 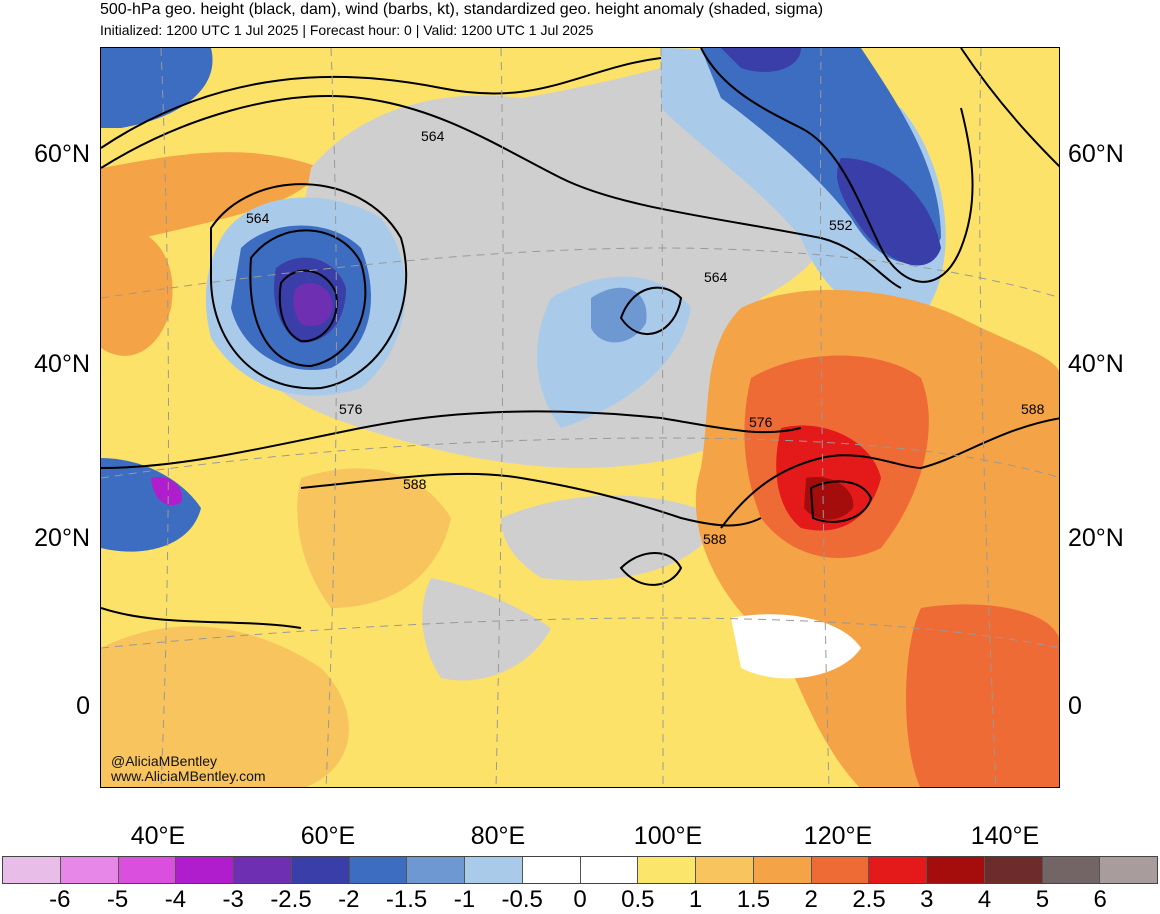 What do you see at coordinates (188, 776) in the screenshot?
I see `credit-site: www.AliciaMBentley.com` at bounding box center [188, 776].